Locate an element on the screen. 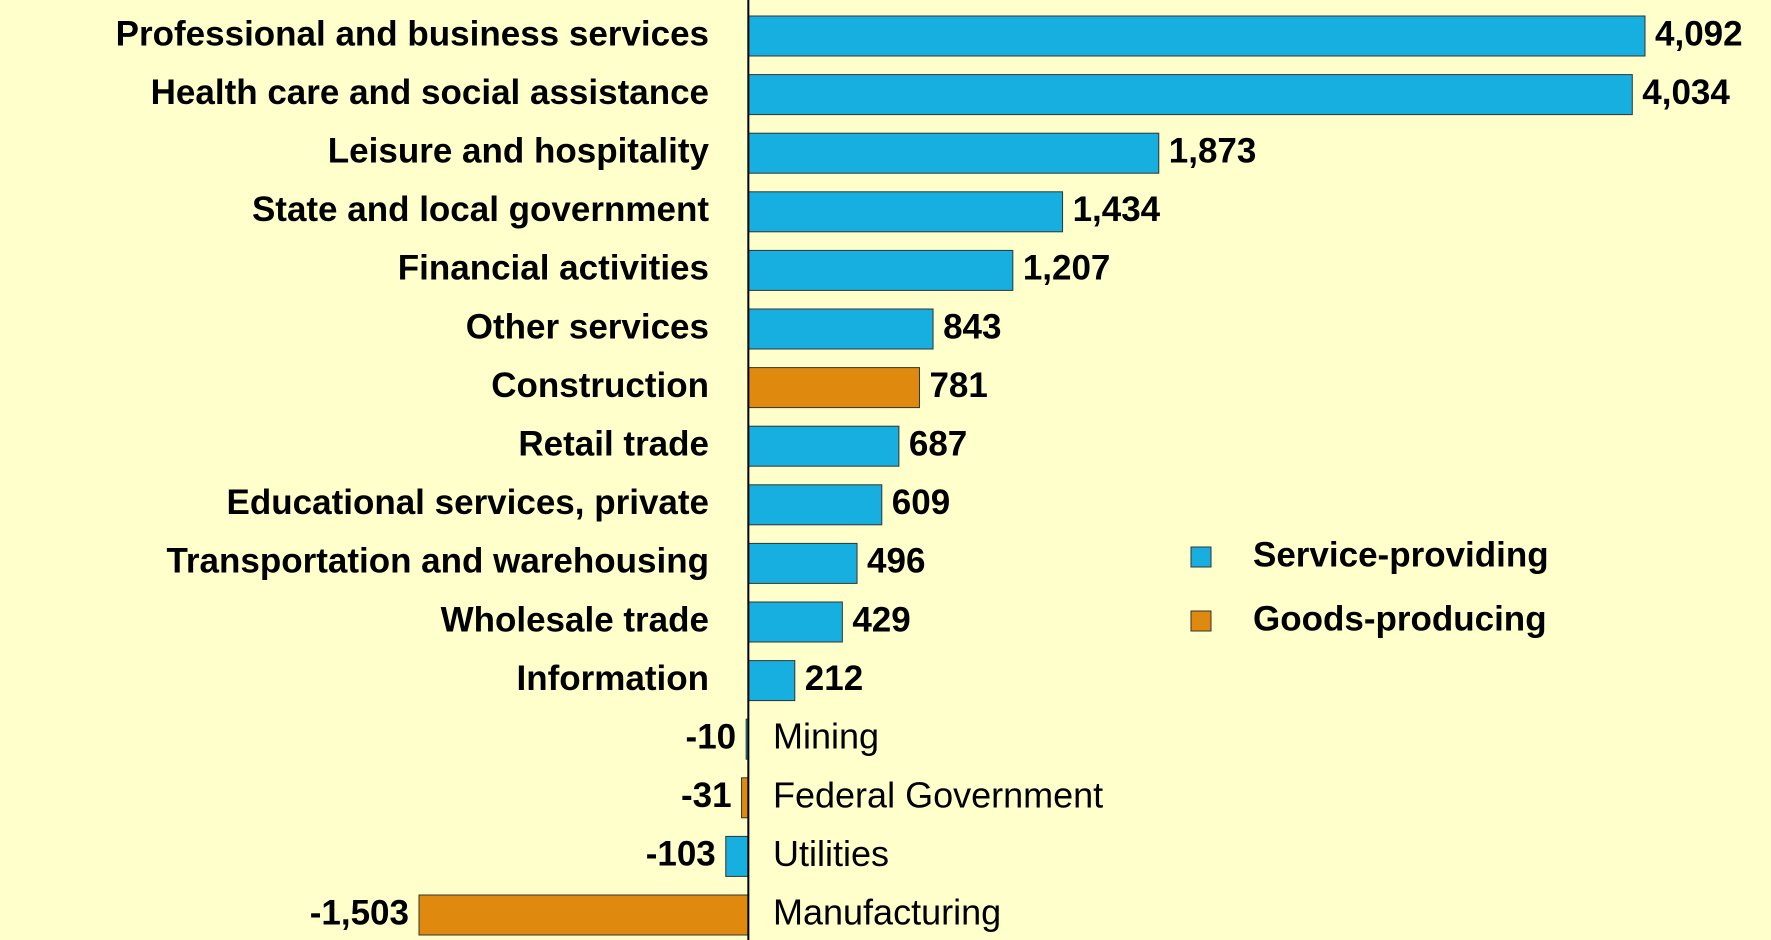 This screenshot has height=940, width=1771. category-label: Utilities is located at coordinates (831, 853).